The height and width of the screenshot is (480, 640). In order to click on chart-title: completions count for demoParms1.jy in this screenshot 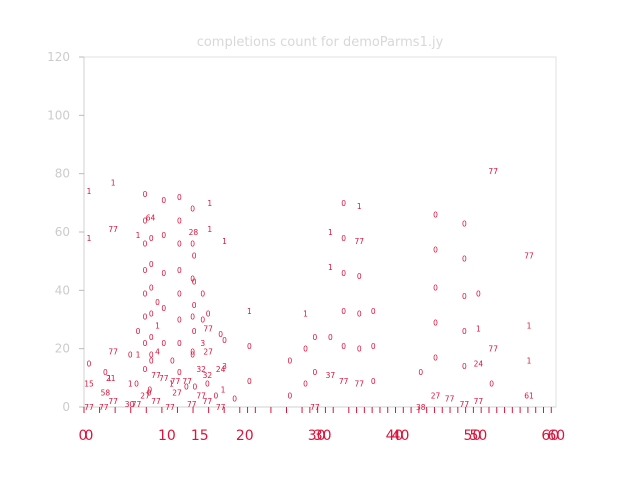, I will do `click(320, 42)`.